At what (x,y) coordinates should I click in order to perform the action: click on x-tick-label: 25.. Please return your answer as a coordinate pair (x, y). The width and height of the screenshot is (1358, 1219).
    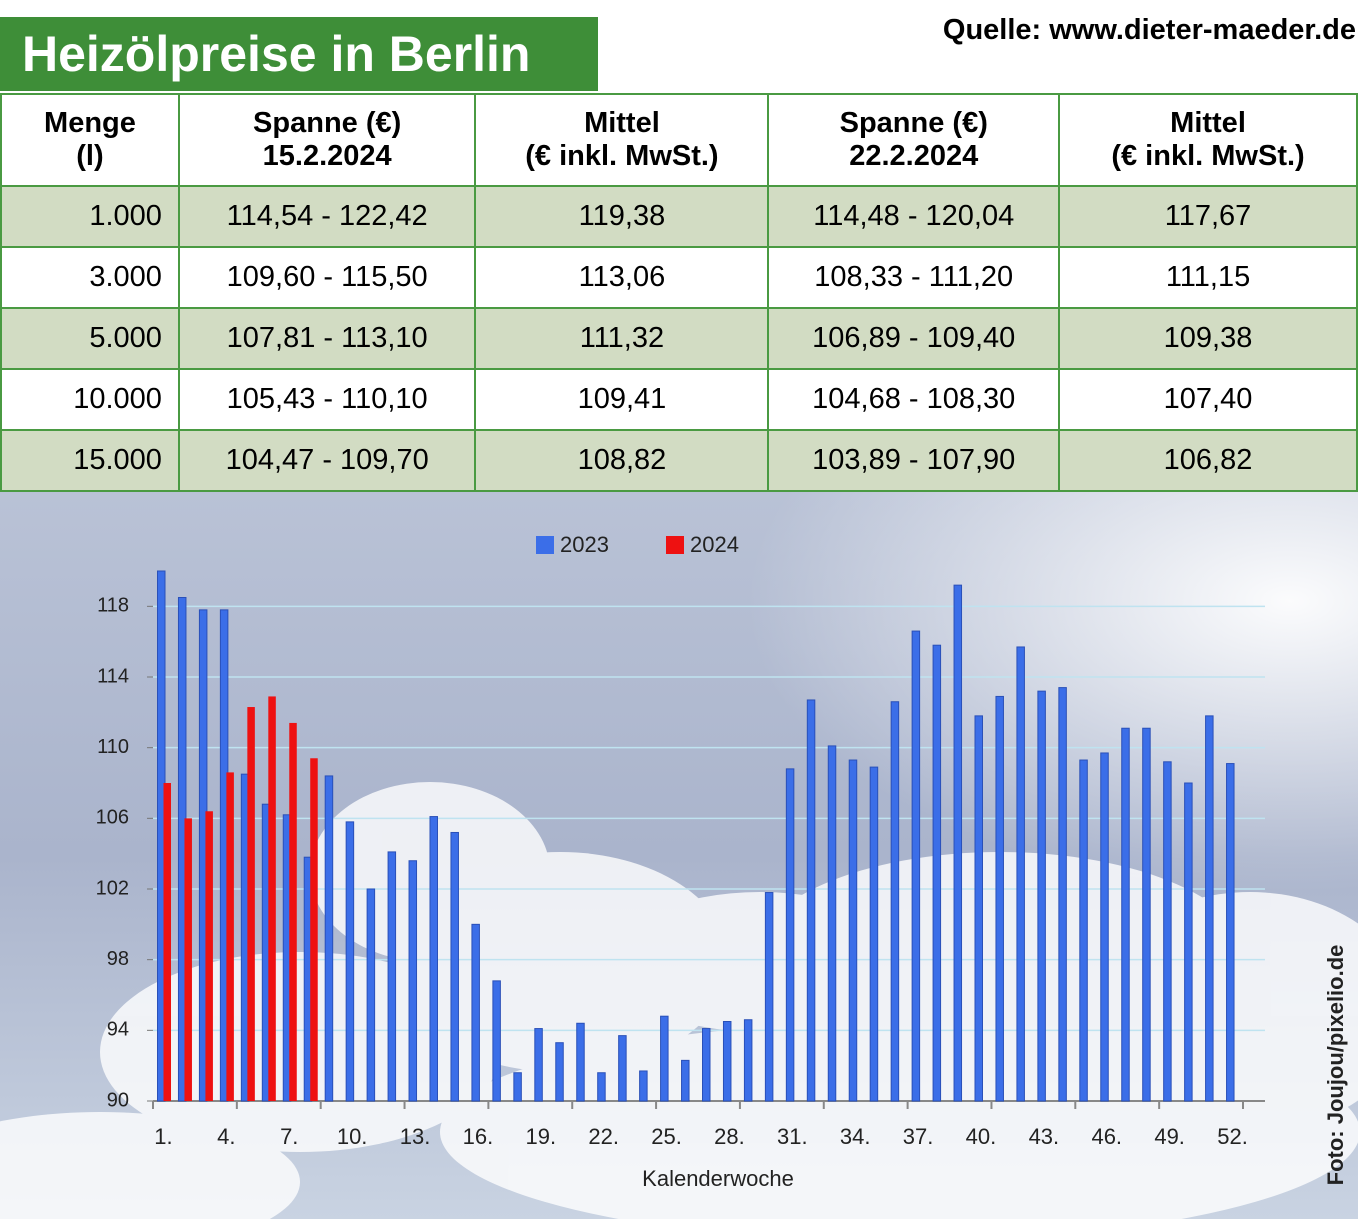
    Looking at the image, I should click on (666, 1136).